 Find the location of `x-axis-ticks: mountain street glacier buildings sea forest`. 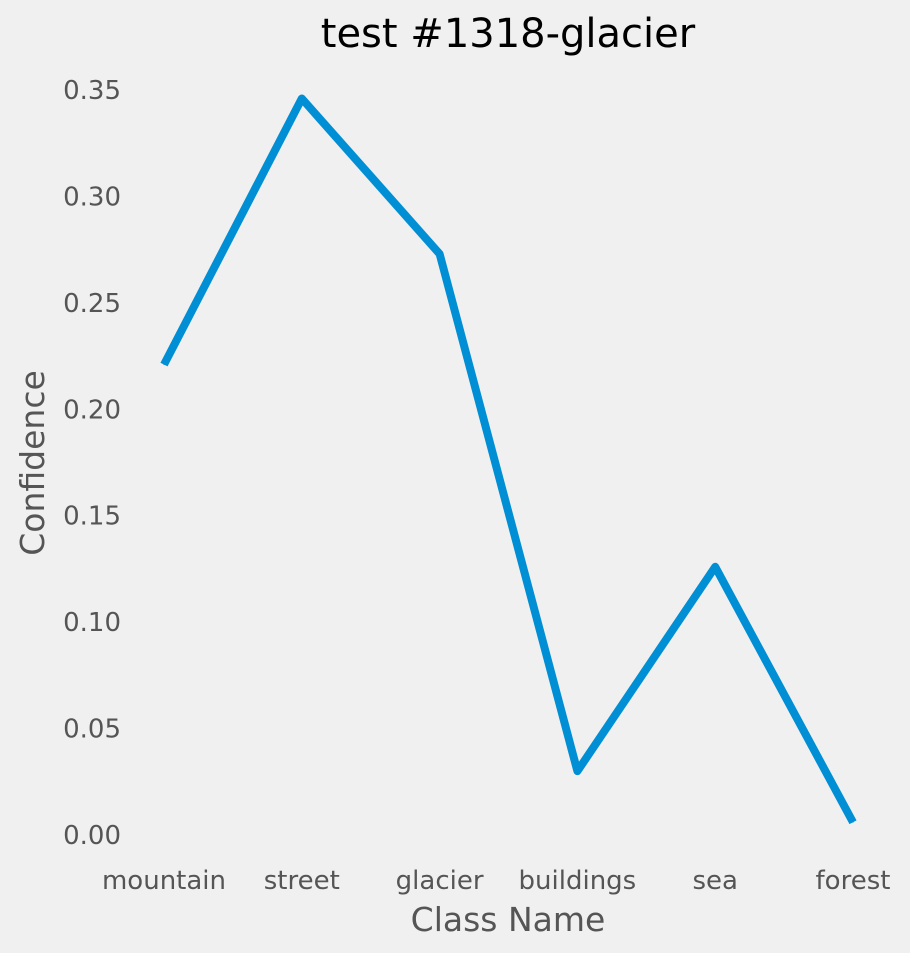

x-axis-ticks: mountain street glacier buildings sea forest is located at coordinates (496, 881).